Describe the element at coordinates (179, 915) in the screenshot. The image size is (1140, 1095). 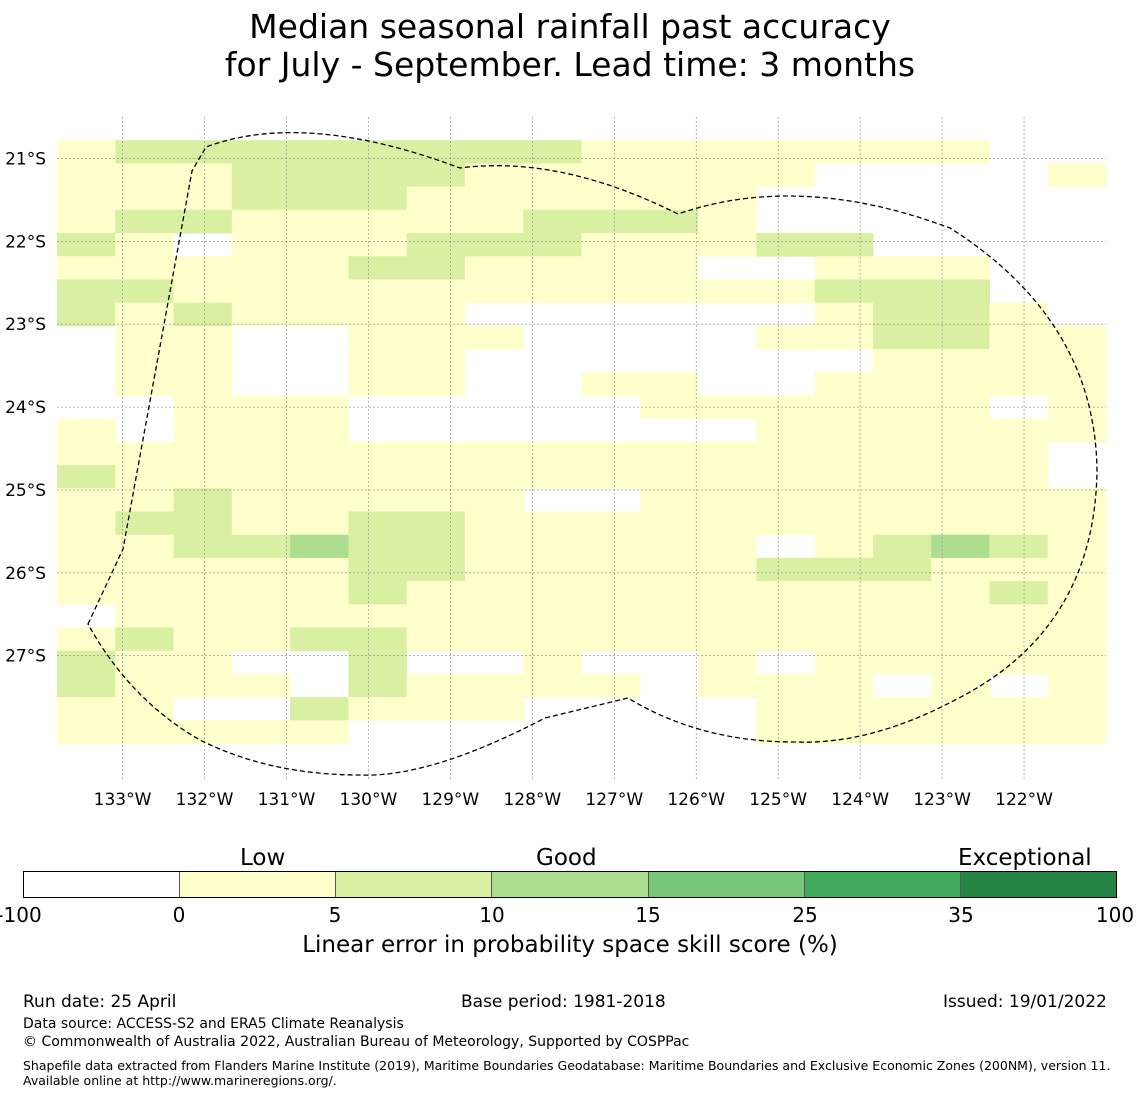
I see `colorbar-tick: 0` at that location.